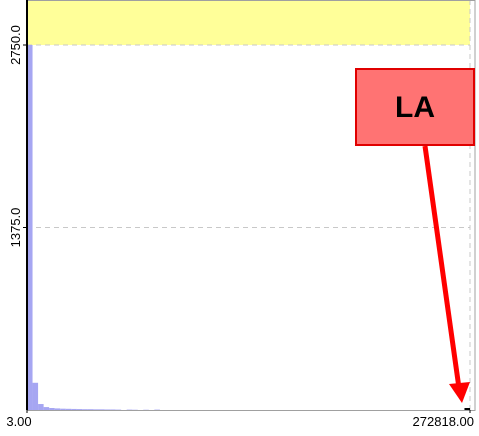 Image resolution: width=479 pixels, height=436 pixels. I want to click on y-tick-label: 2750.0, so click(15, 45).